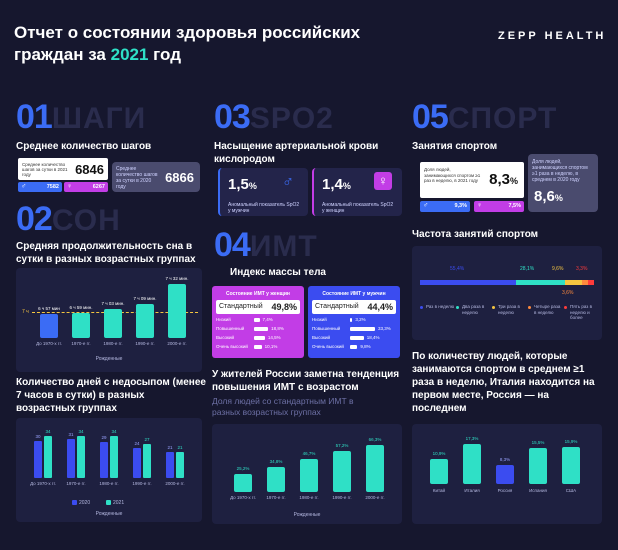 This screenshot has height=550, width=618. I want to click on frequency-value-label: 55,4%, so click(457, 269).